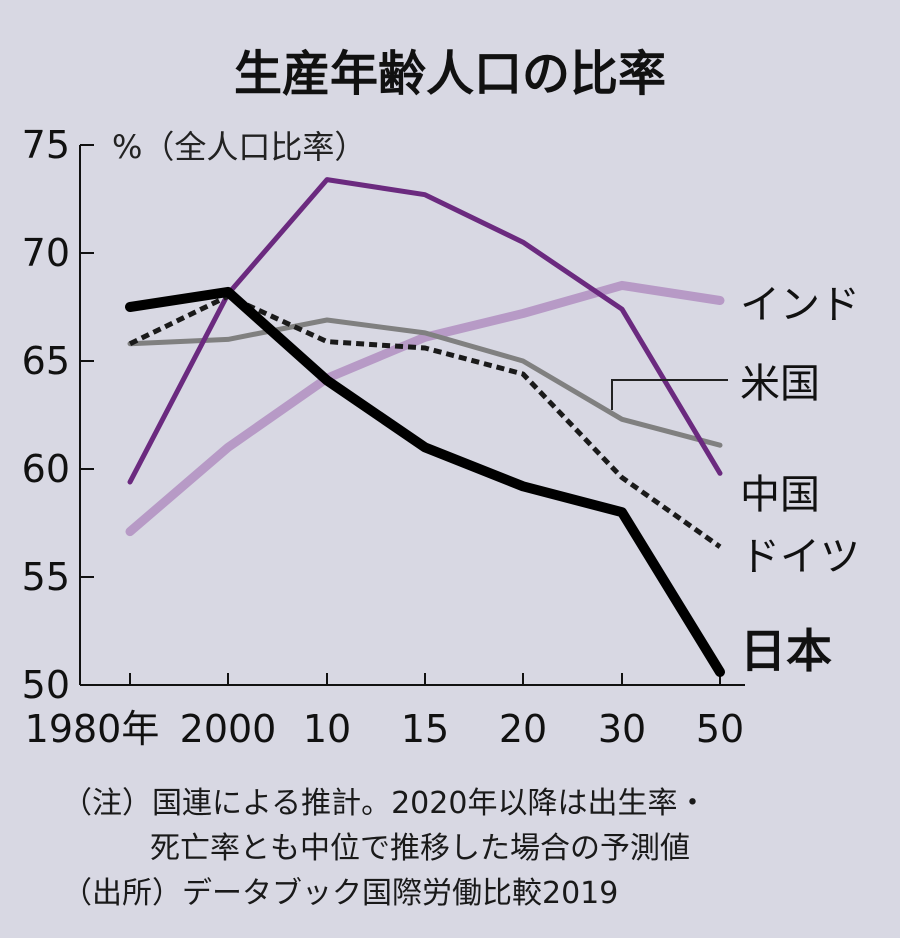 This screenshot has height=938, width=900. Describe the element at coordinates (420, 848) in the screenshot. I see `note-line-2: 死亡率とも中位で推移した場合の予測値` at that location.